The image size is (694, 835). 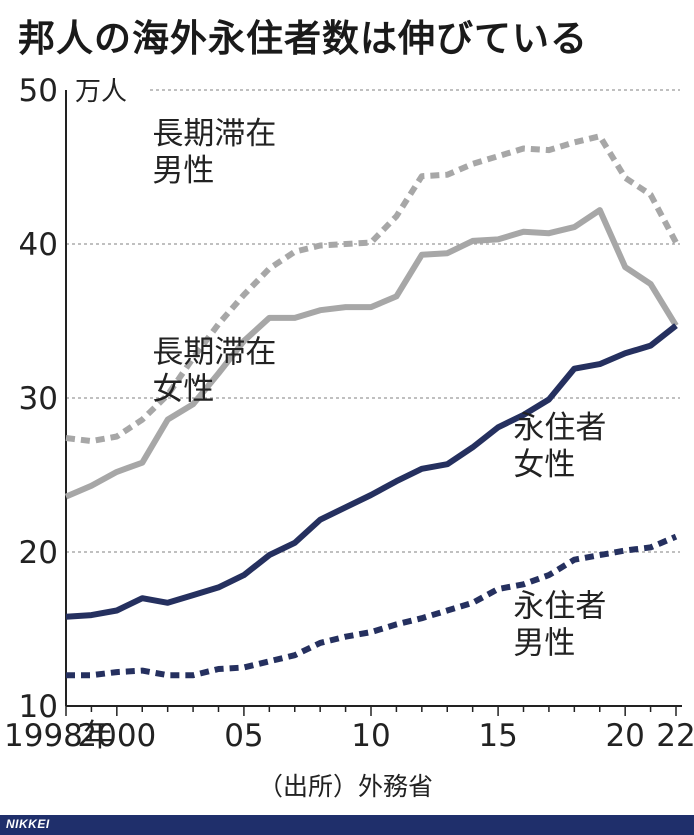 I want to click on chart-title: 邦人の海外永住者数は伸びている, so click(x=303, y=38).